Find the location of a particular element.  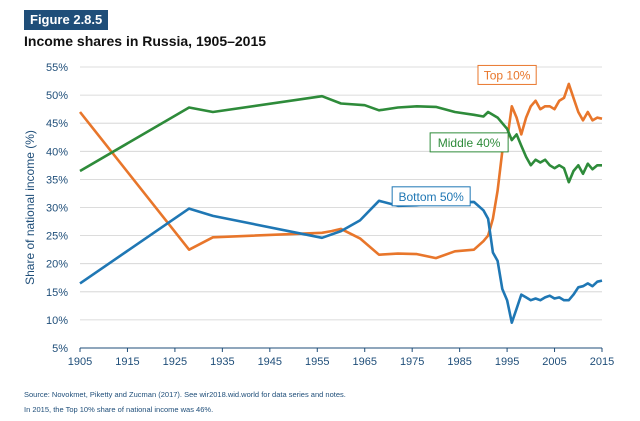

x-tick-label: 1985 is located at coordinates (459, 362).